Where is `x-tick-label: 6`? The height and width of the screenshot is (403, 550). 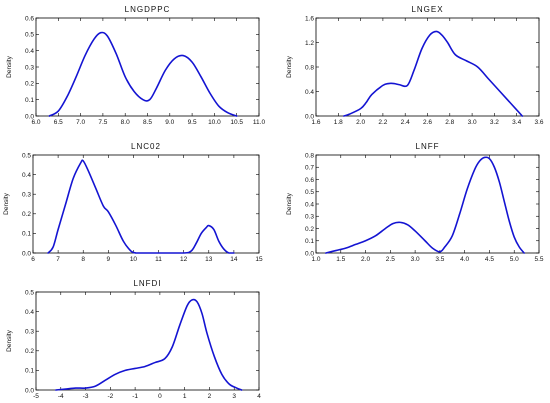
x-tick-label: 6 is located at coordinates (33, 259).